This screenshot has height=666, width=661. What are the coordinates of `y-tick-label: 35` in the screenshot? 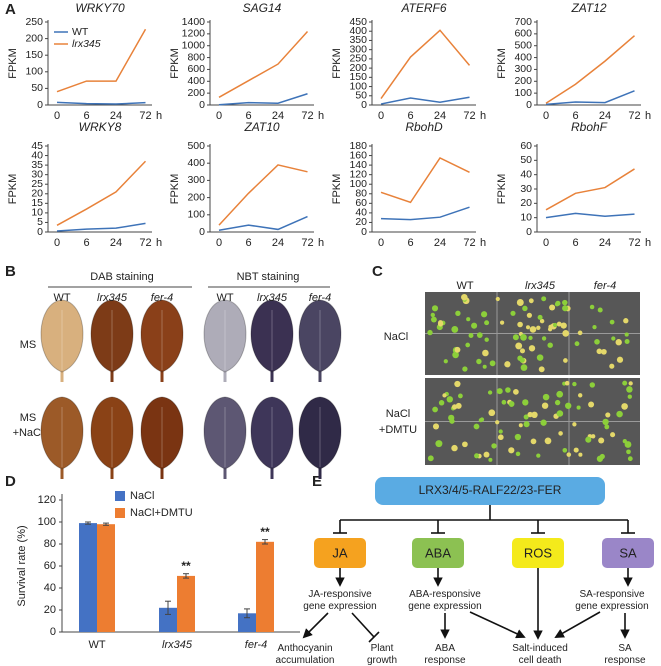 It's located at (37, 165).